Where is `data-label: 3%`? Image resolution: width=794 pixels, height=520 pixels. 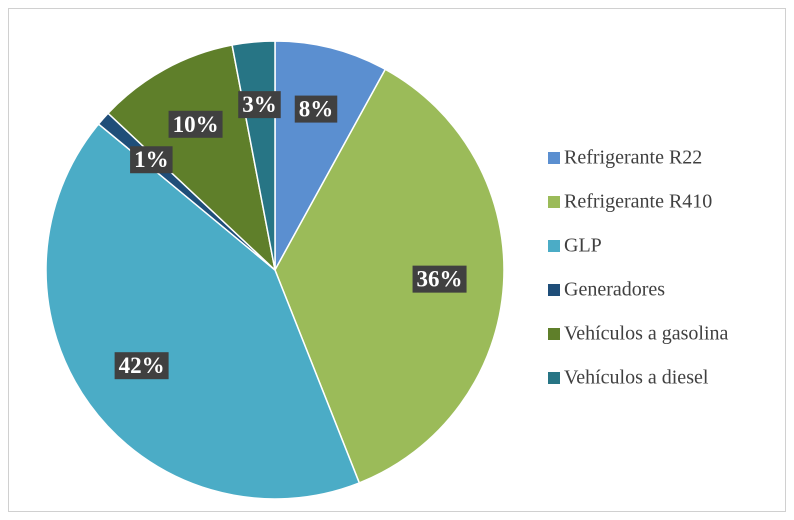
data-label: 3% is located at coordinates (259, 104).